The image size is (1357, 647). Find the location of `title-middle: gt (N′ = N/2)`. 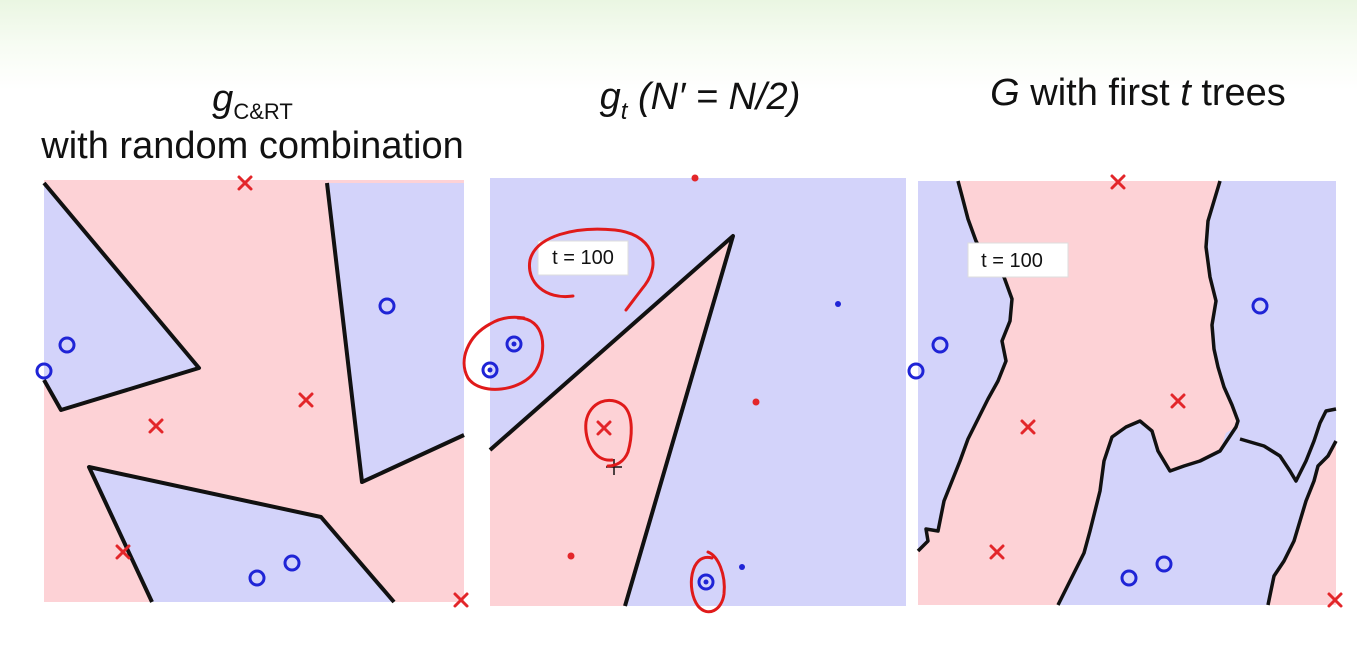

title-middle: gt (N′ = N/2) is located at coordinates (700, 100).